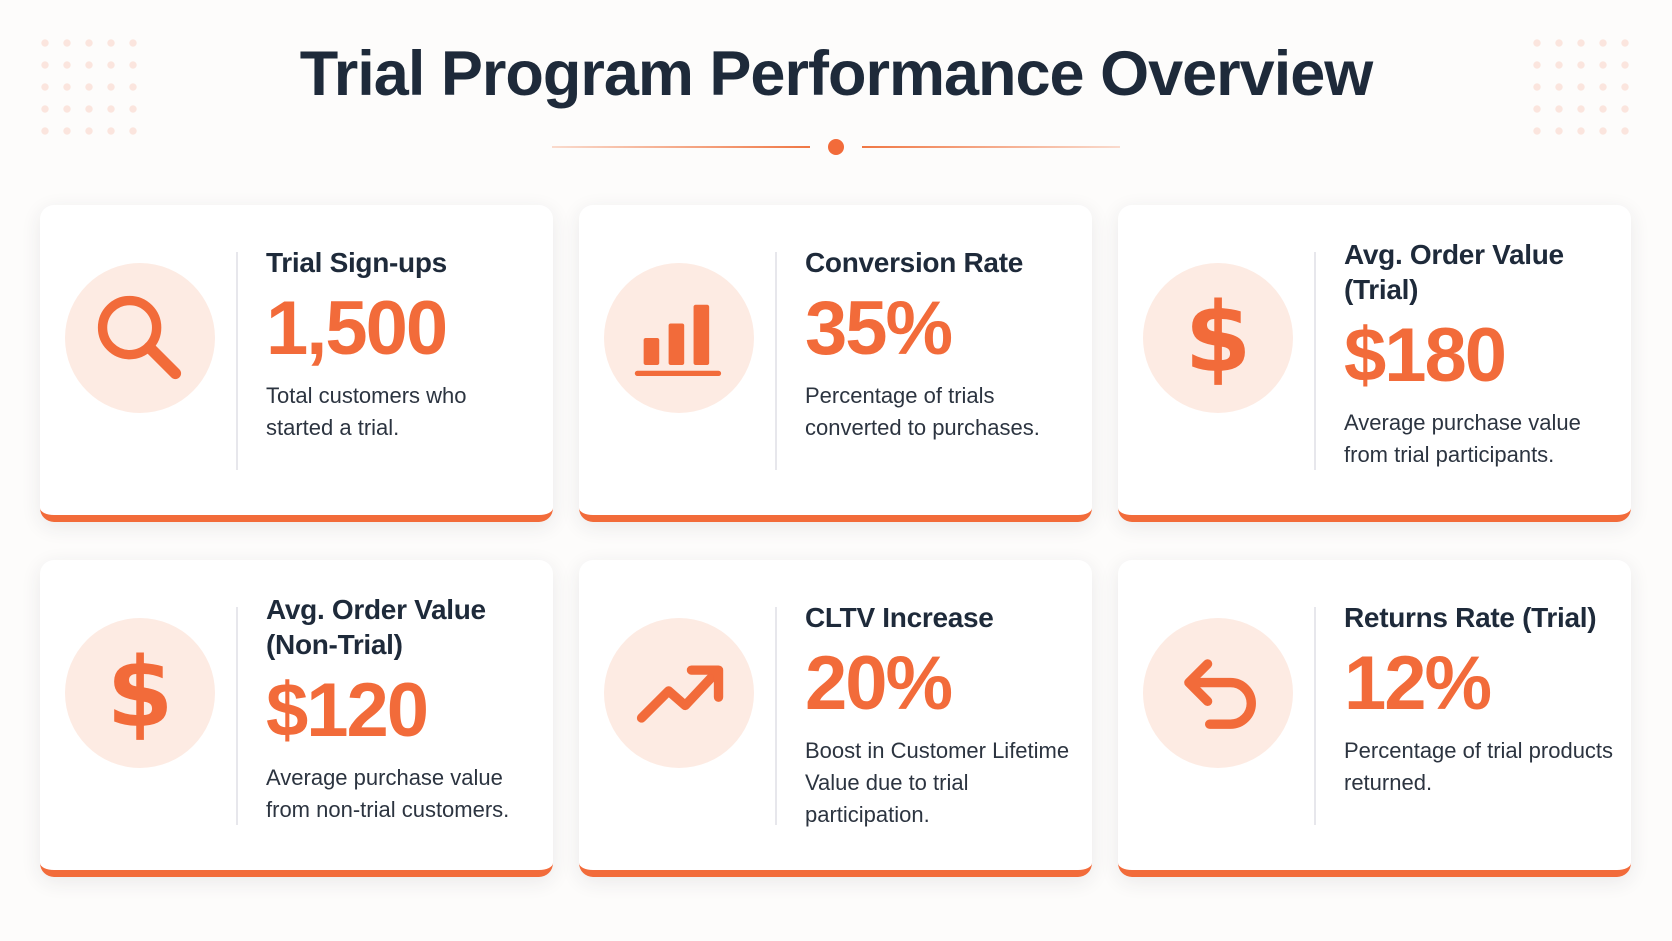 The image size is (1672, 941). What do you see at coordinates (376, 627) in the screenshot?
I see `kpi-title: Avg. Order Value (Non-Trial)` at bounding box center [376, 627].